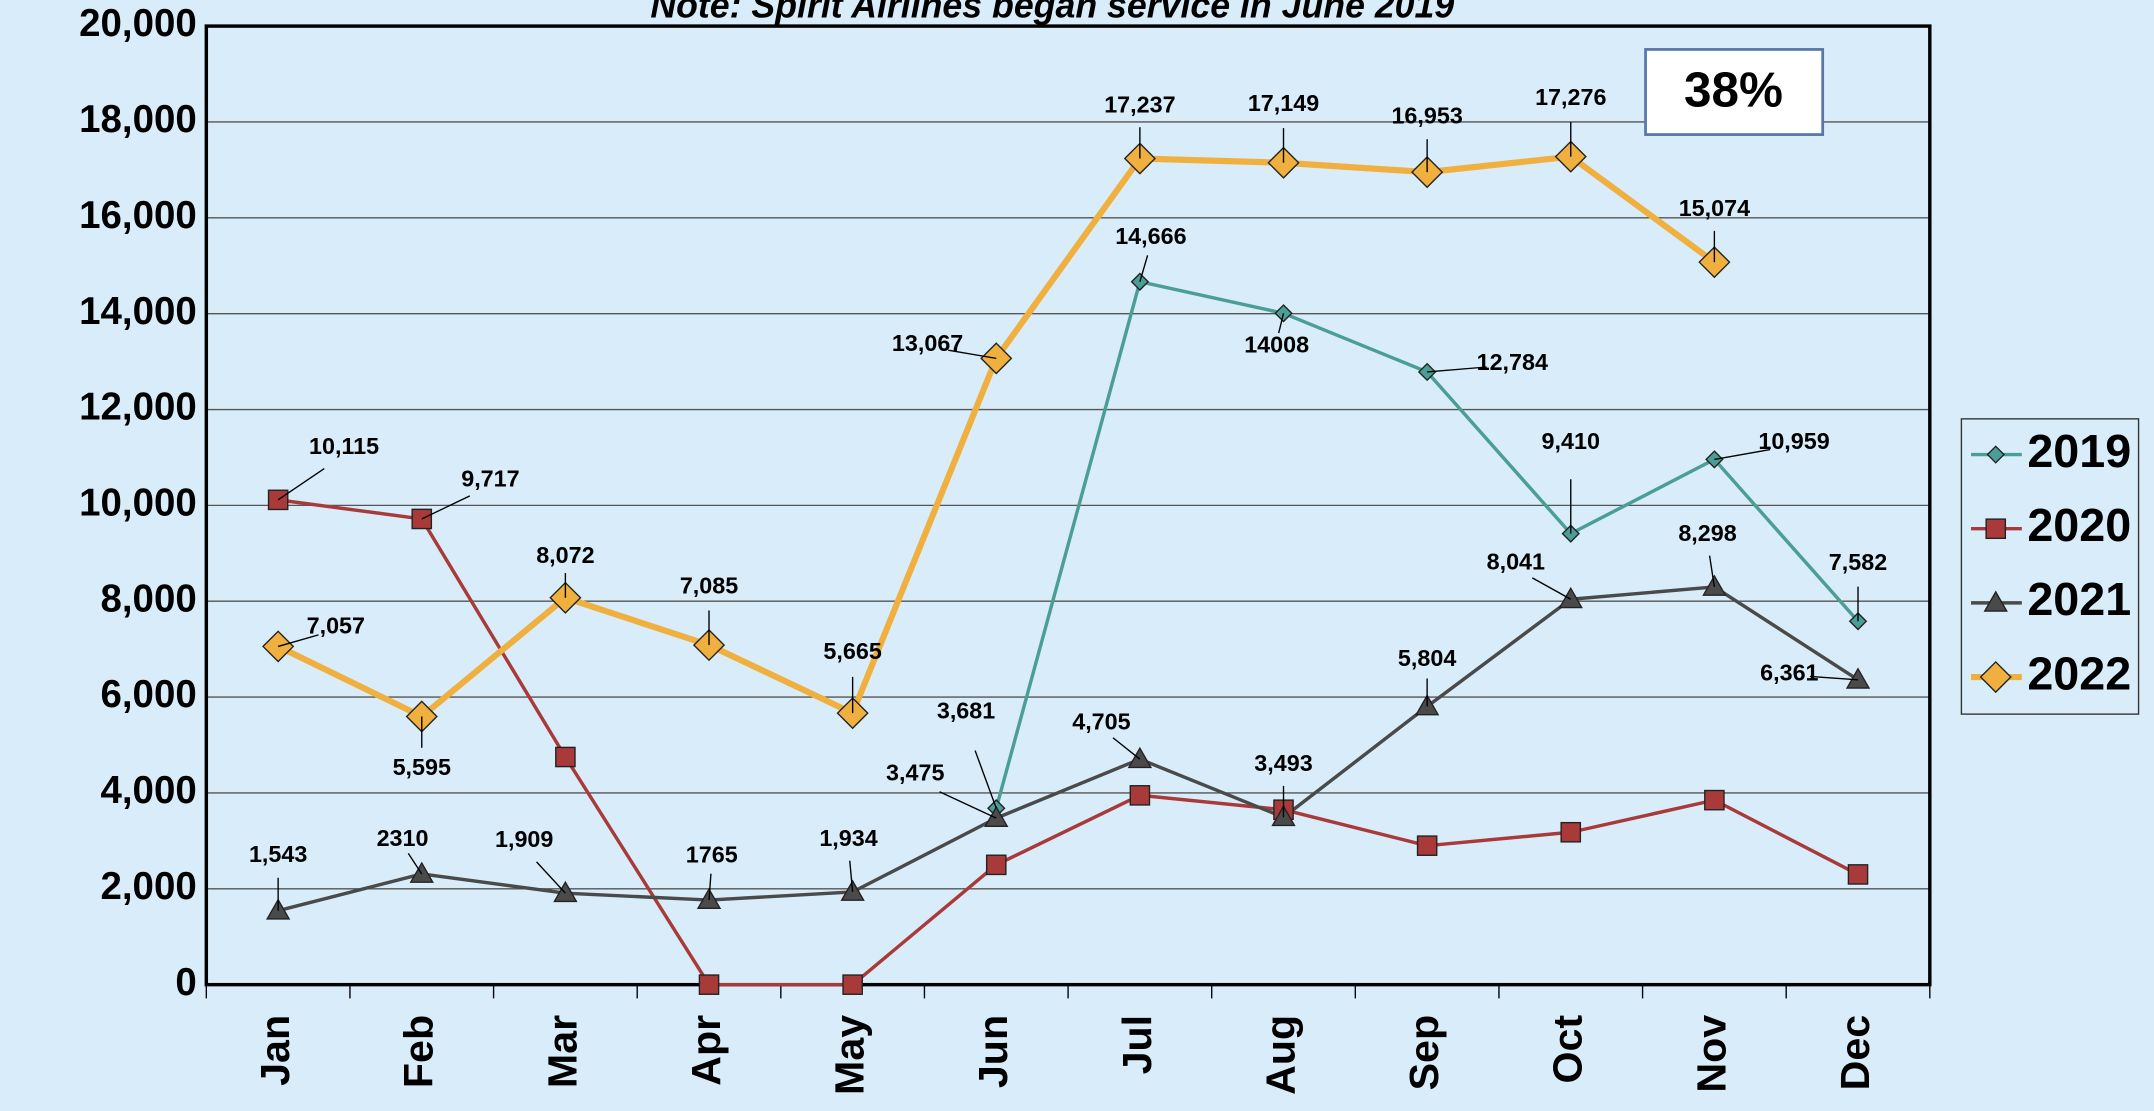 The image size is (2154, 1111). I want to click on data-label: 17,237, so click(1139, 105).